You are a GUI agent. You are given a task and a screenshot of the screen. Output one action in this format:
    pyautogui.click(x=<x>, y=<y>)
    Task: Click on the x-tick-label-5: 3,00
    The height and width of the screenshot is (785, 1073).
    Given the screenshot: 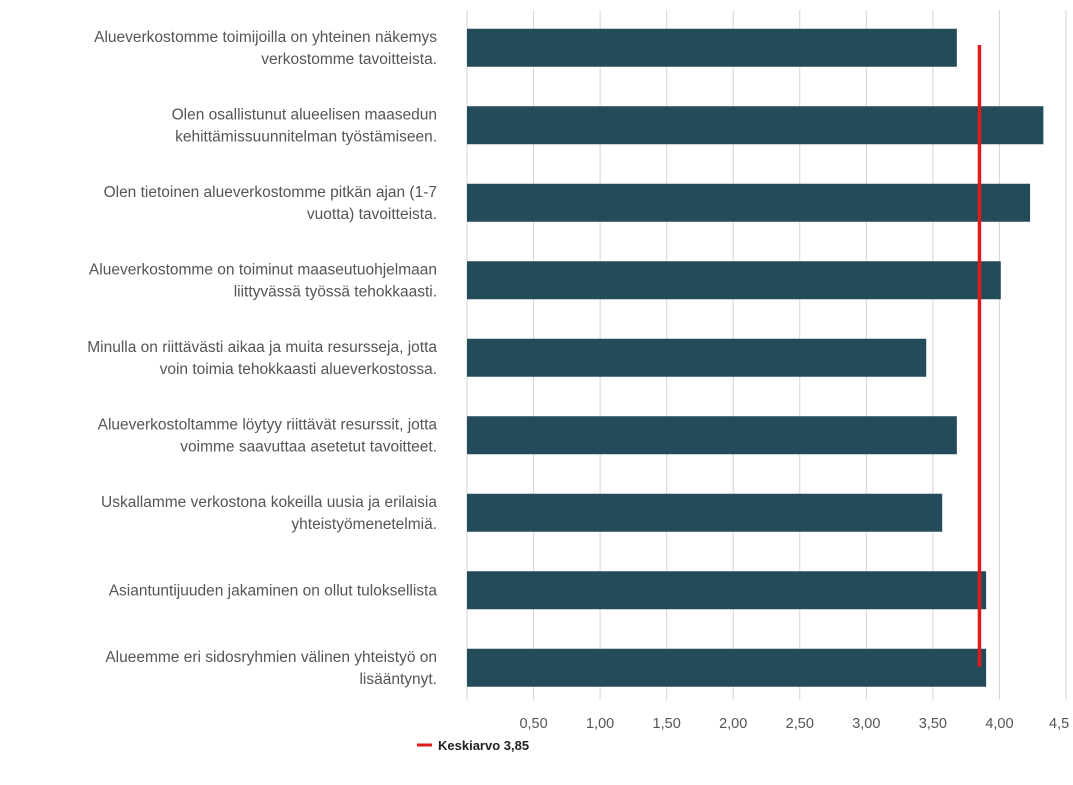 What is the action you would take?
    pyautogui.click(x=866, y=724)
    